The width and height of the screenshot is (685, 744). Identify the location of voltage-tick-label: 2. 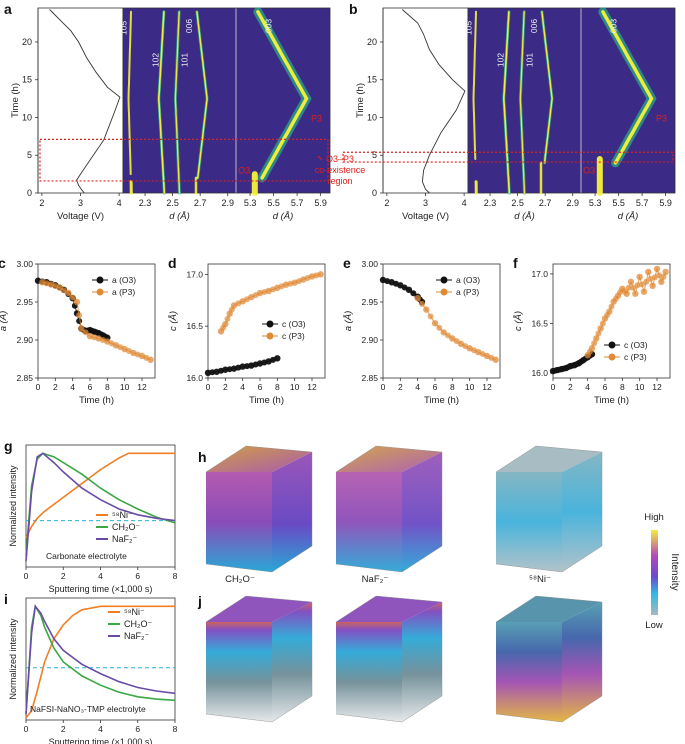
(41, 203).